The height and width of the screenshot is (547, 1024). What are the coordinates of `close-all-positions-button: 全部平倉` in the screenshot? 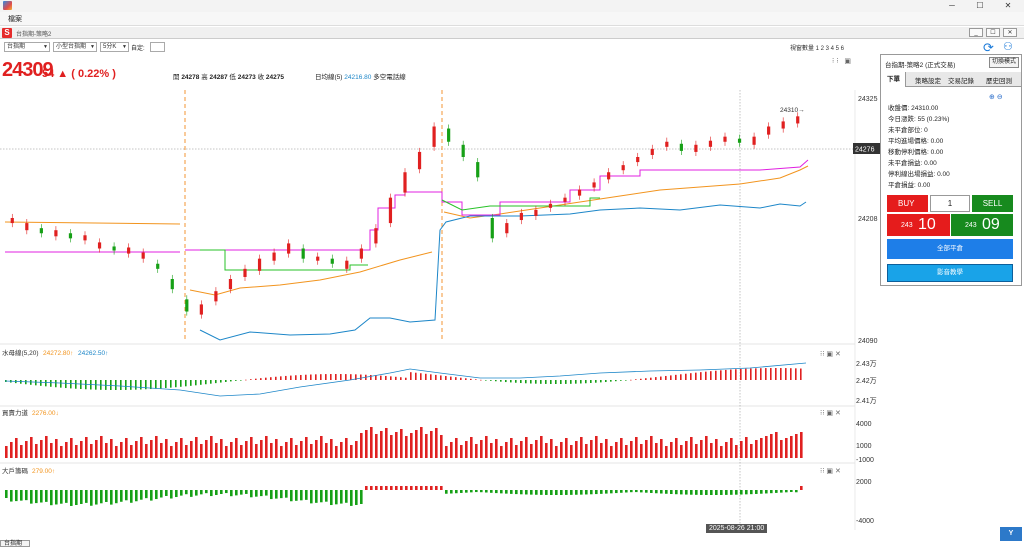 It's located at (950, 249).